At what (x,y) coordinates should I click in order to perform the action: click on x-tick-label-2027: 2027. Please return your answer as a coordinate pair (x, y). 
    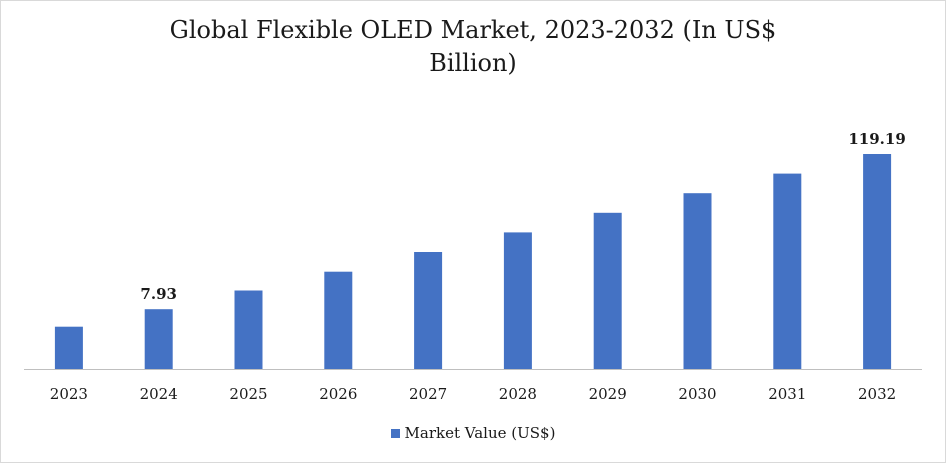
    Looking at the image, I should click on (428, 394).